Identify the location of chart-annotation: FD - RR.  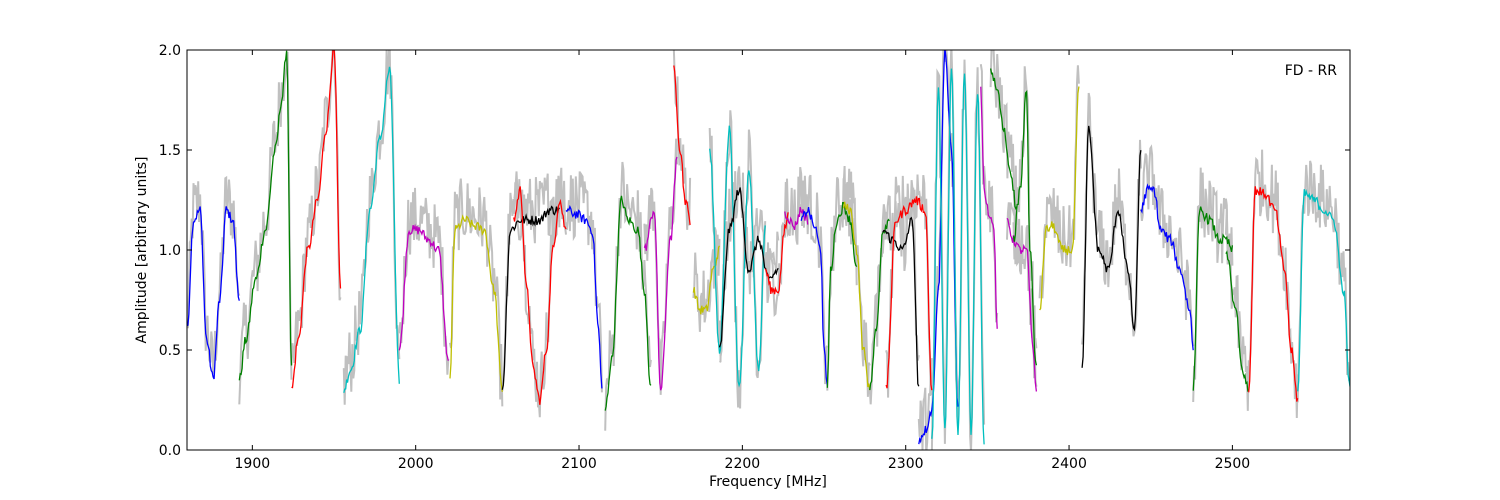
(1311, 71).